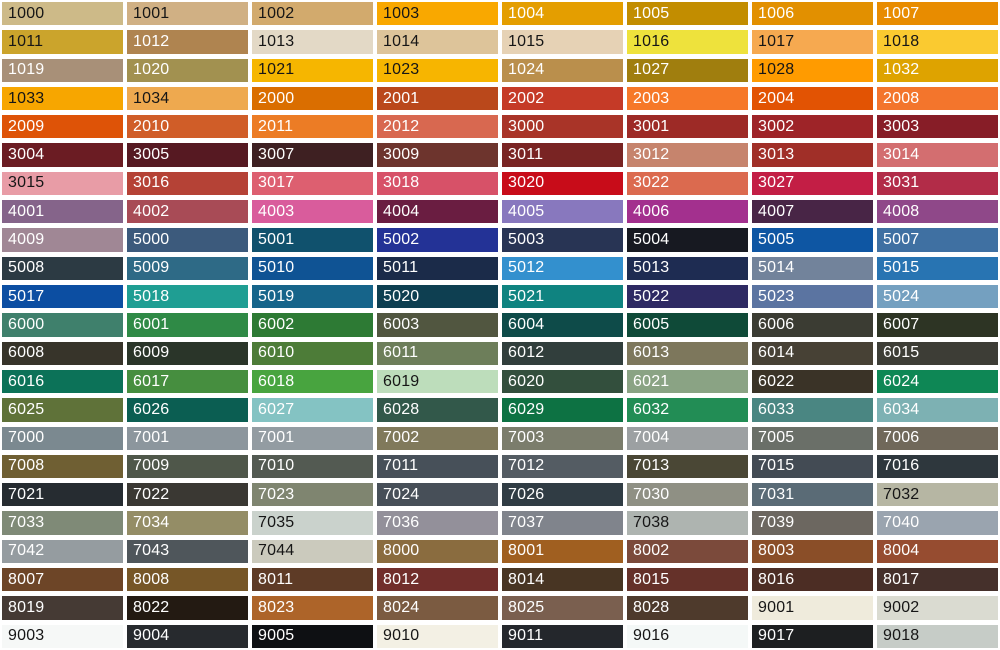 This screenshot has width=1000, height=650. I want to click on color-swatch-6034: 6034, so click(937, 410).